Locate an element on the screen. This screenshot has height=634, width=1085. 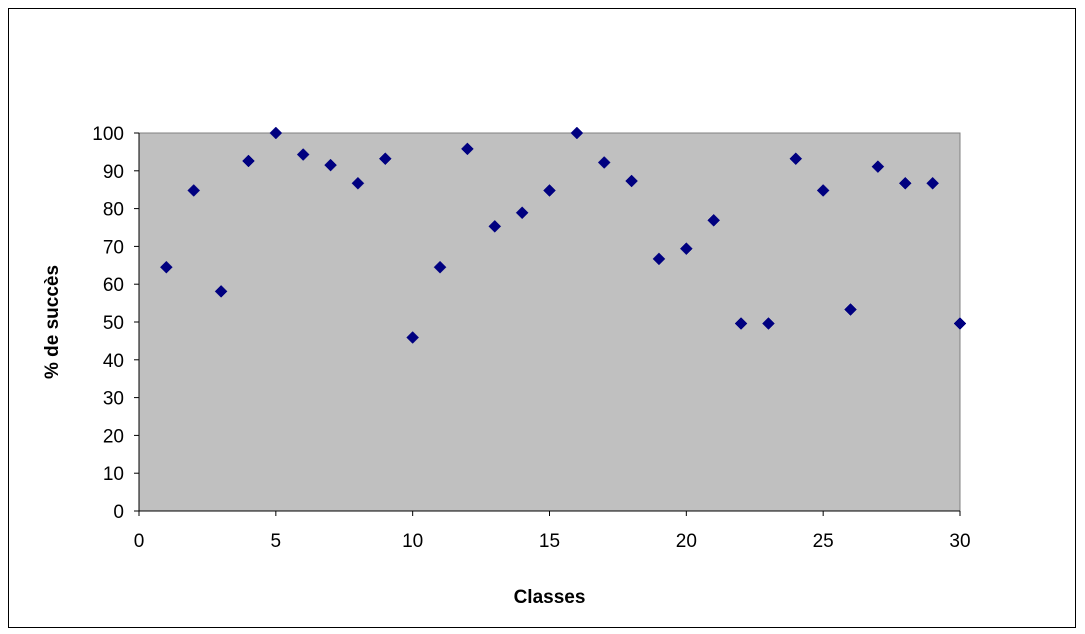
x-tick-label: 30 is located at coordinates (959, 541).